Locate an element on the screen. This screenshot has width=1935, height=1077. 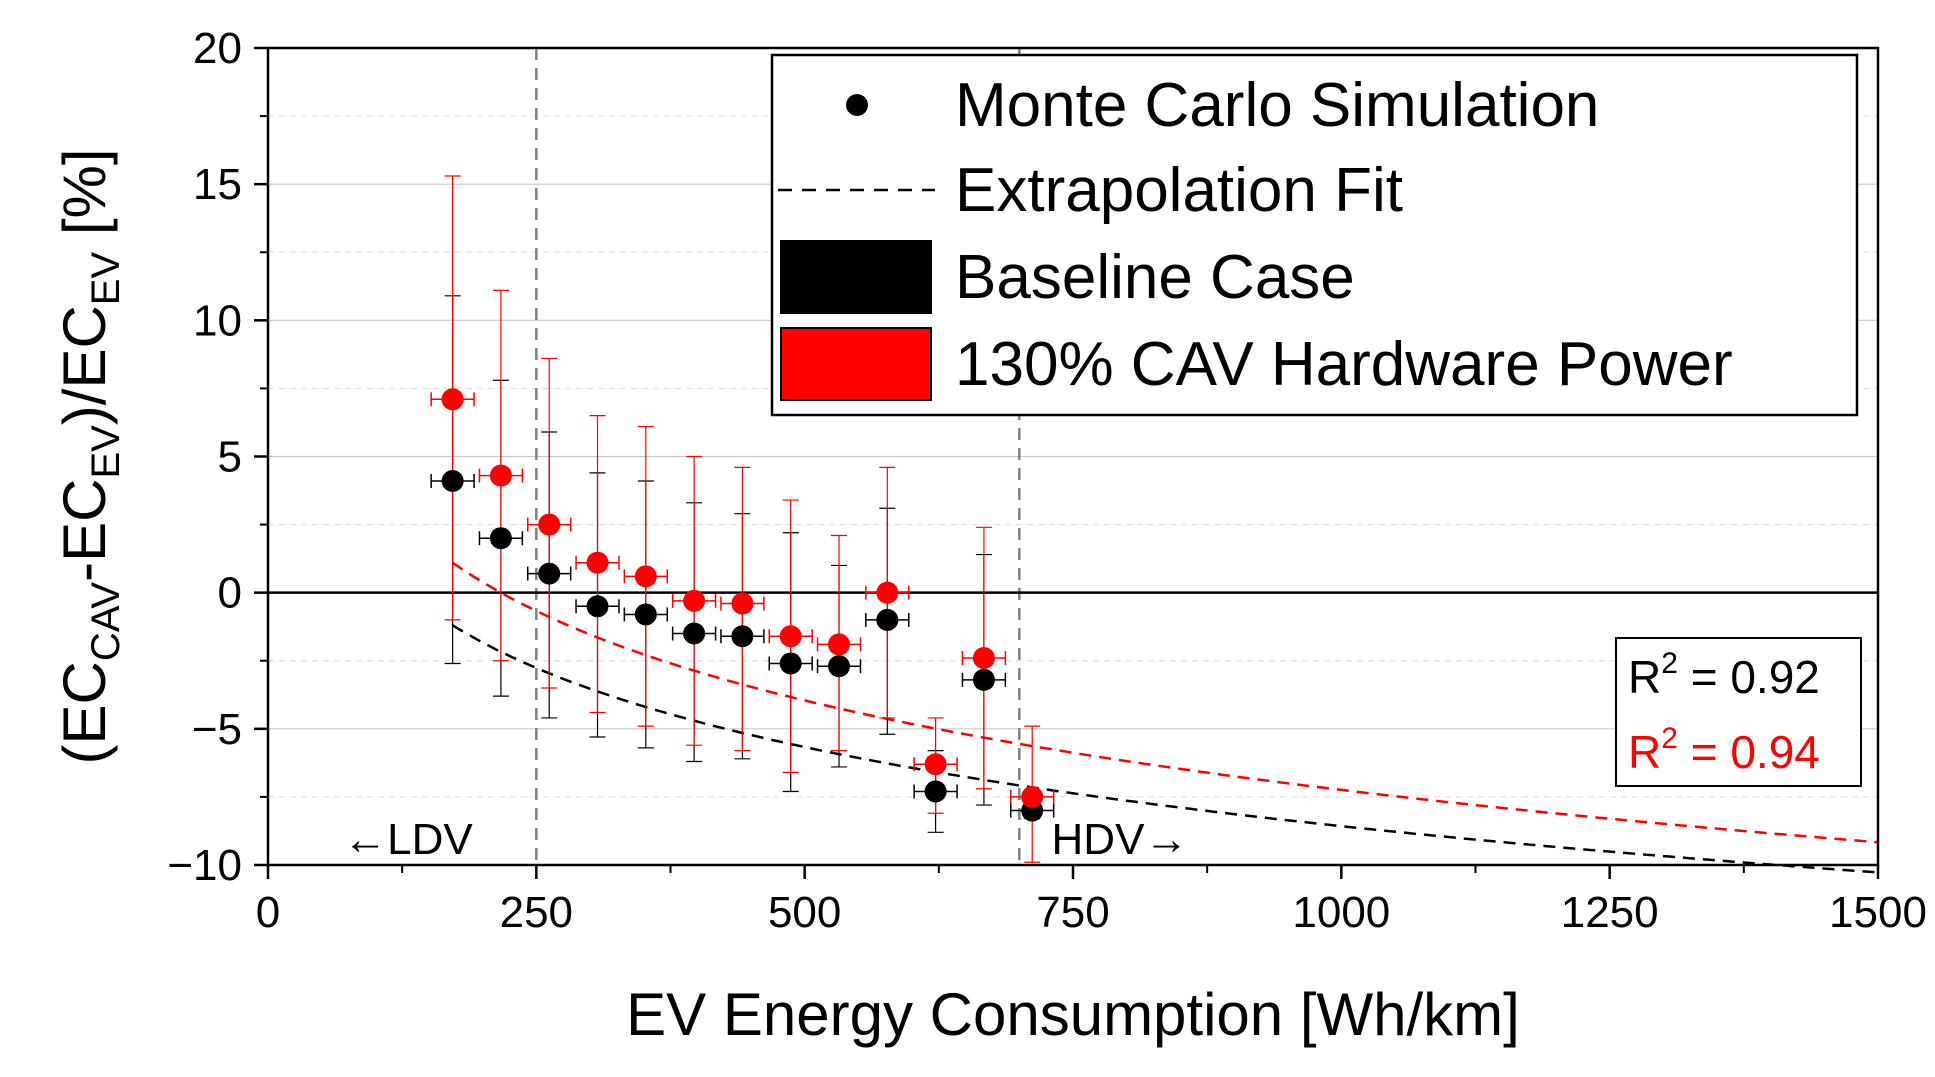
y-axis-title-part: [%] is located at coordinates (84, 199).